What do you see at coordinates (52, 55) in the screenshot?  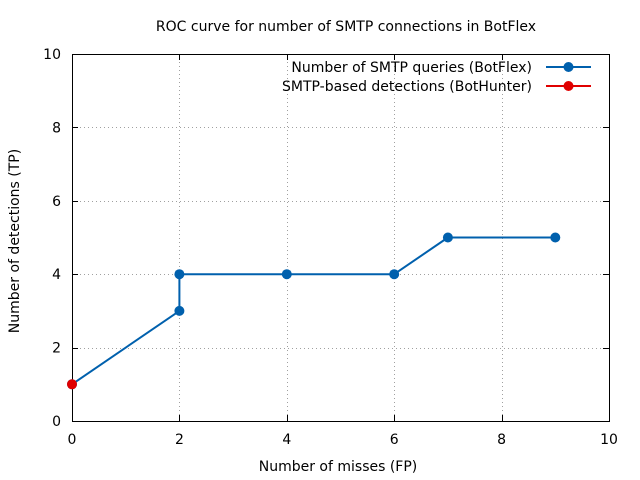 I see `y-tick-label: 10` at bounding box center [52, 55].